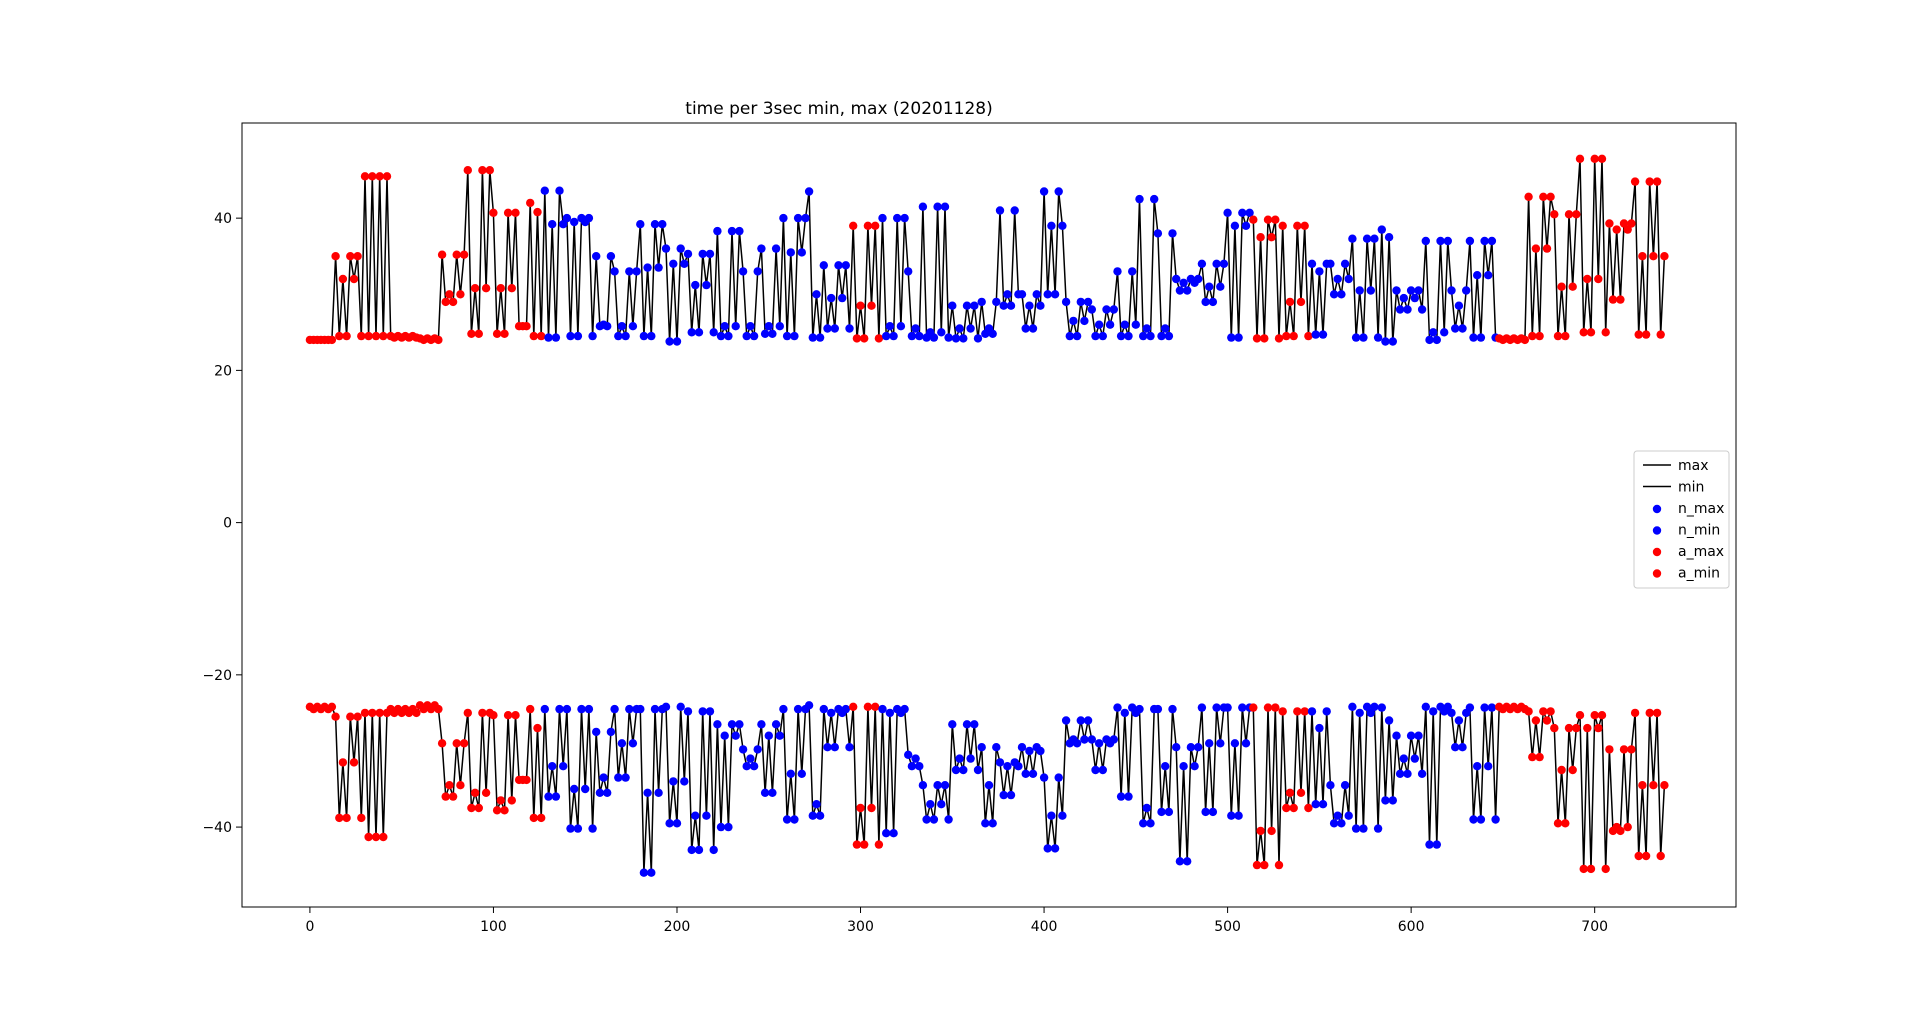 The width and height of the screenshot is (1917, 1014). I want to click on x-tick-label: 400, so click(1044, 927).